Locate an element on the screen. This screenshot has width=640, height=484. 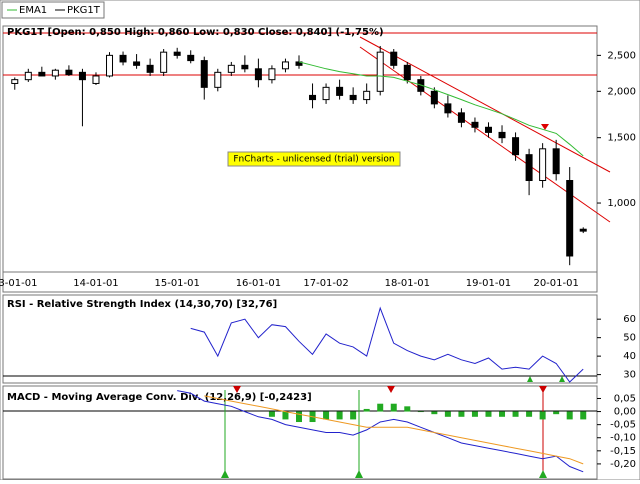
y-tick-label: -0,05 is located at coordinates (623, 425).